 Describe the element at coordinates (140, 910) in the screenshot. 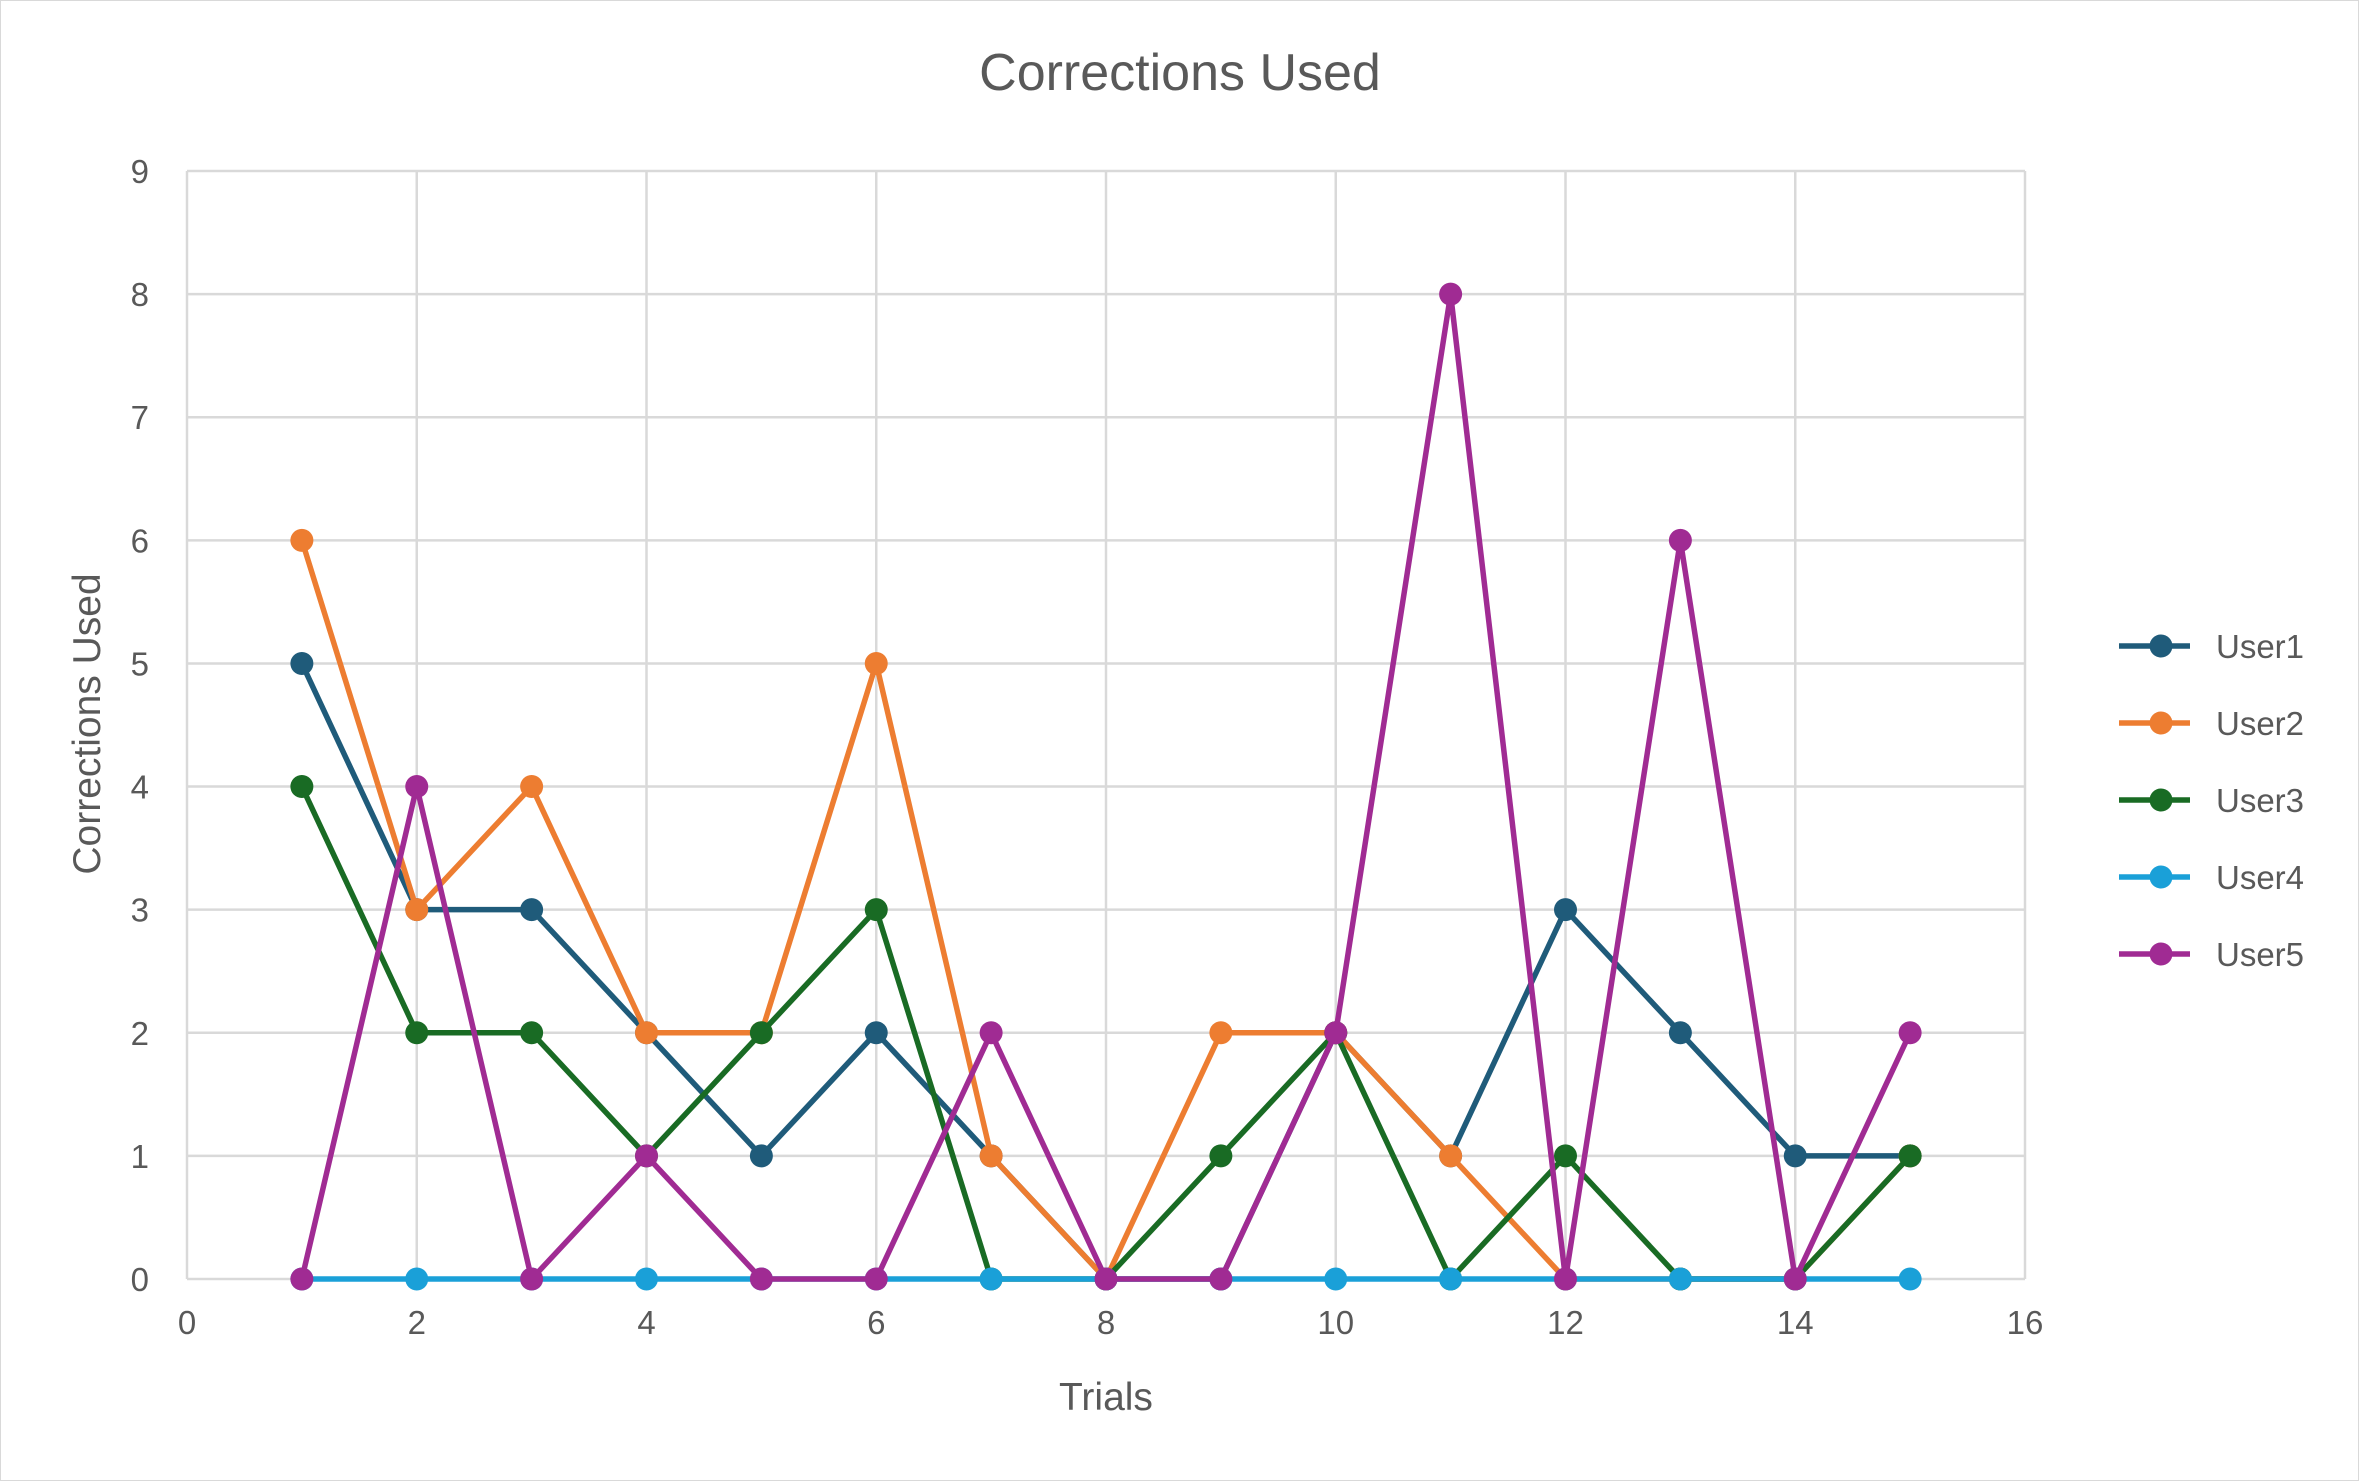

I see `y-tick-label: 3` at that location.